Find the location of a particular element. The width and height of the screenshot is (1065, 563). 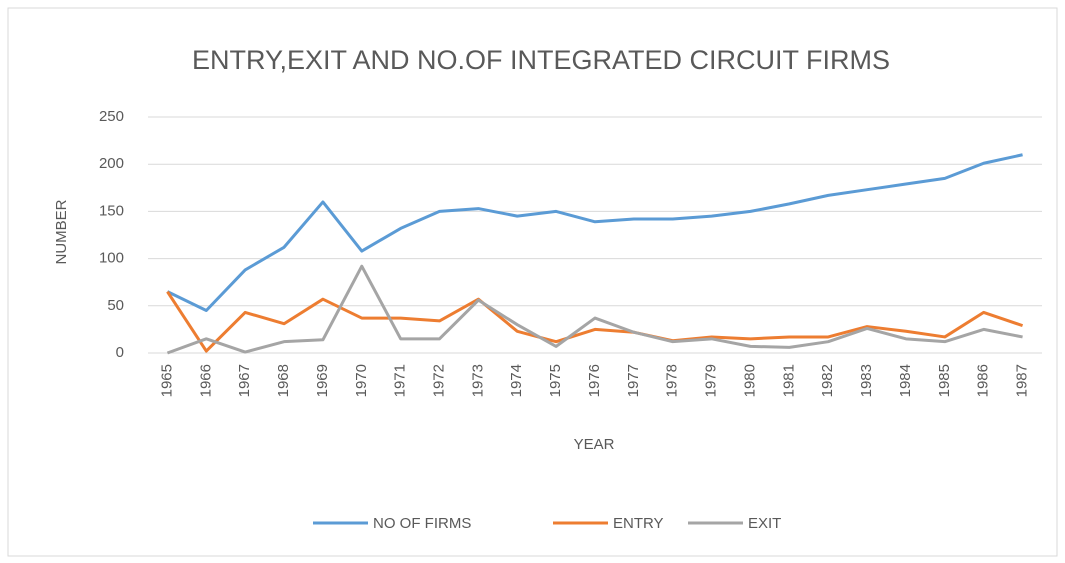

x-tick-label: 1987 is located at coordinates (1022, 380).